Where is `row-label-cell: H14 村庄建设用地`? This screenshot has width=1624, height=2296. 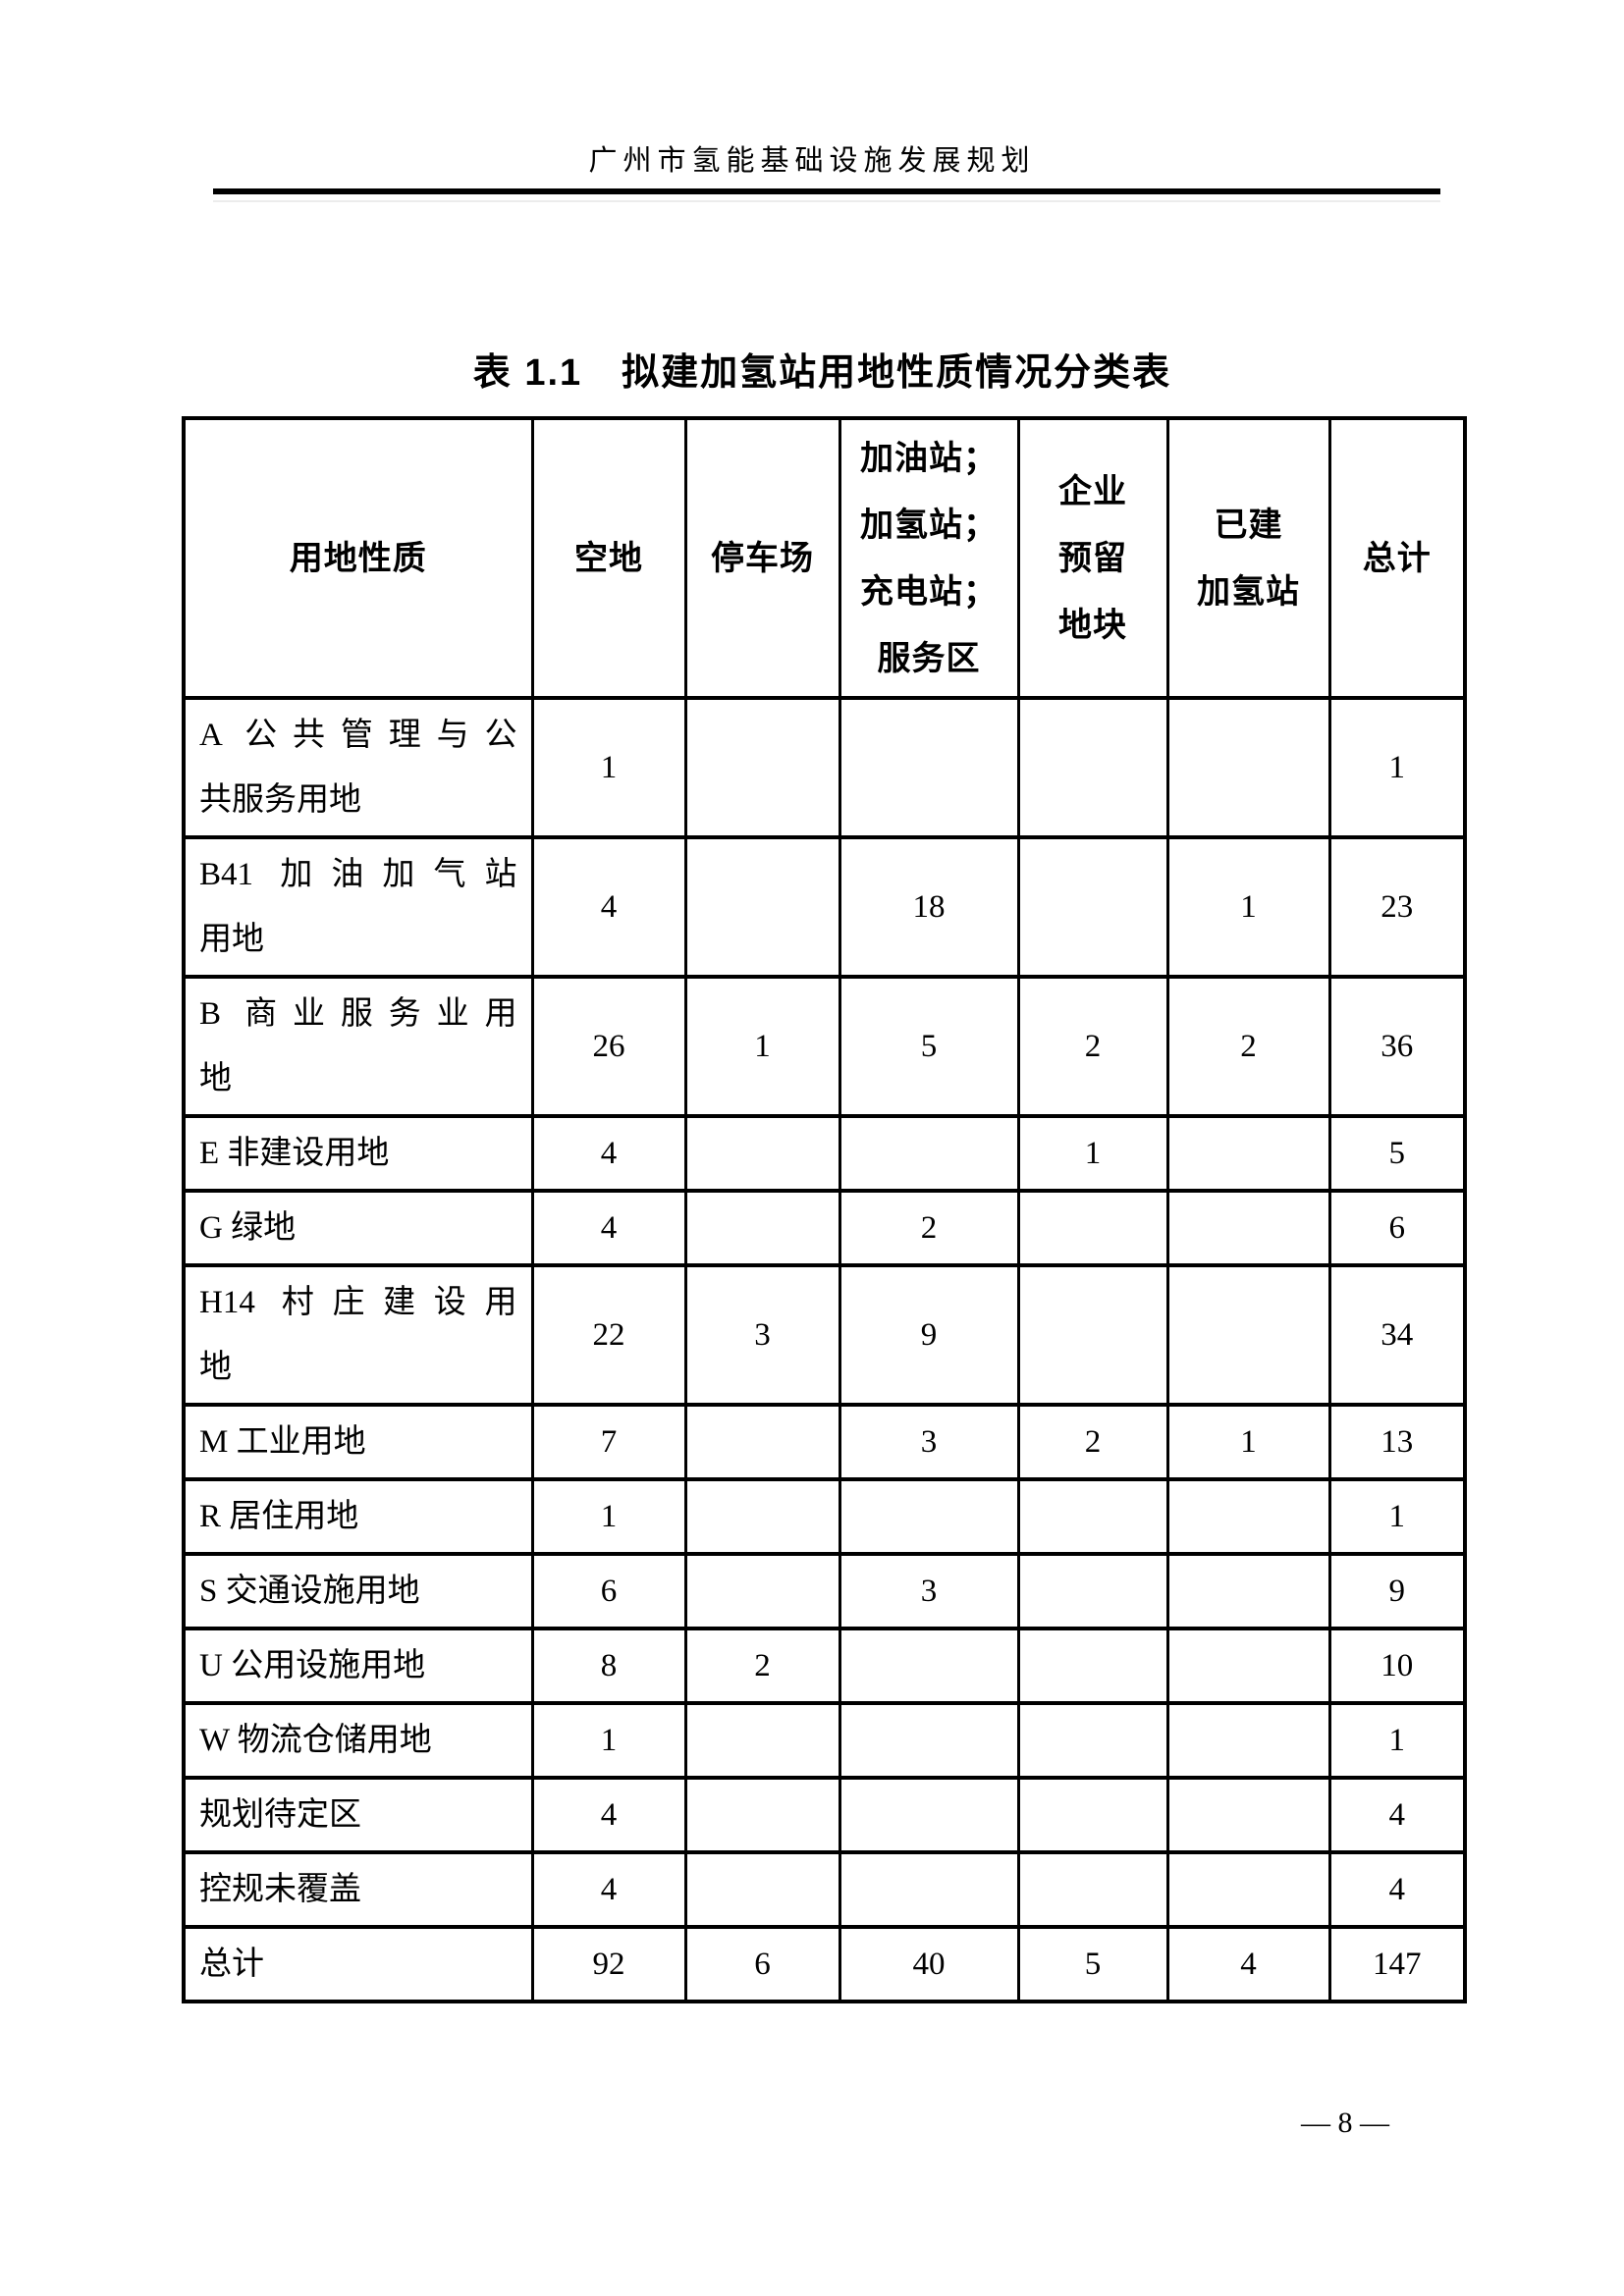
row-label-cell: H14 村庄建设用地 is located at coordinates (358, 1335).